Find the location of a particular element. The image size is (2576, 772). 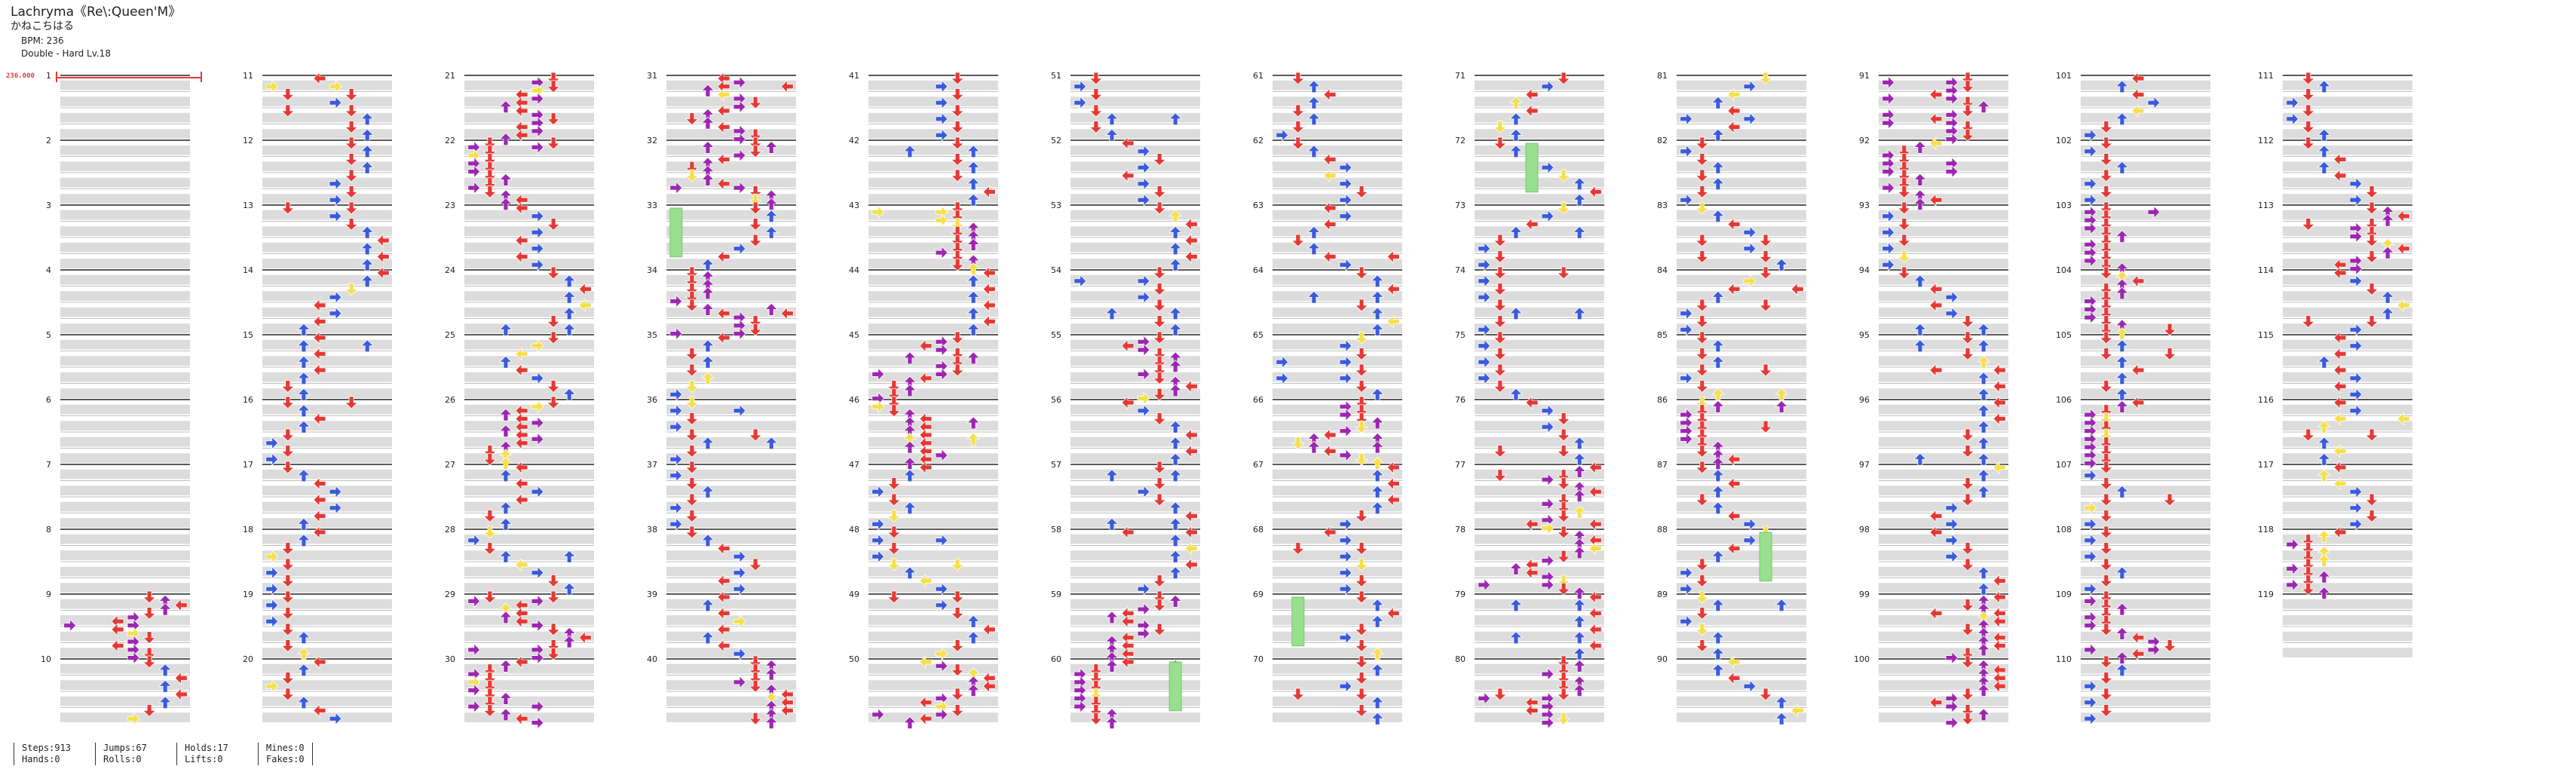

bpm-marker-line is located at coordinates (129, 78).